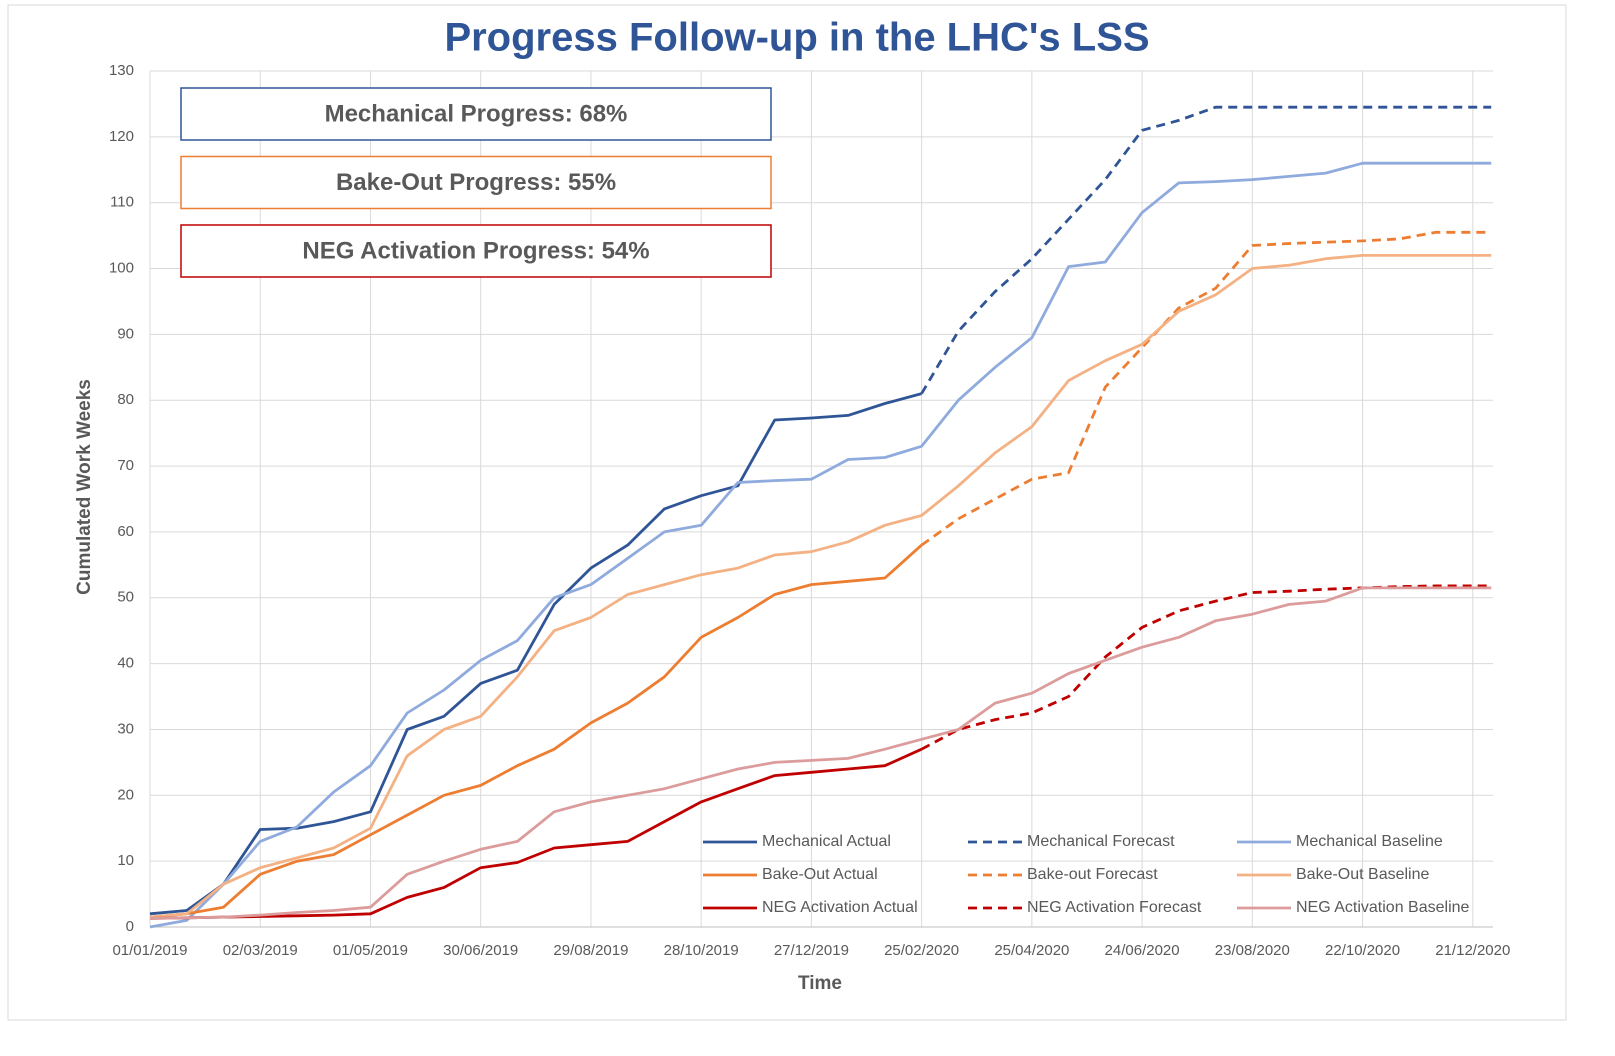  What do you see at coordinates (121, 70) in the screenshot?
I see `y-tick-label: 130` at bounding box center [121, 70].